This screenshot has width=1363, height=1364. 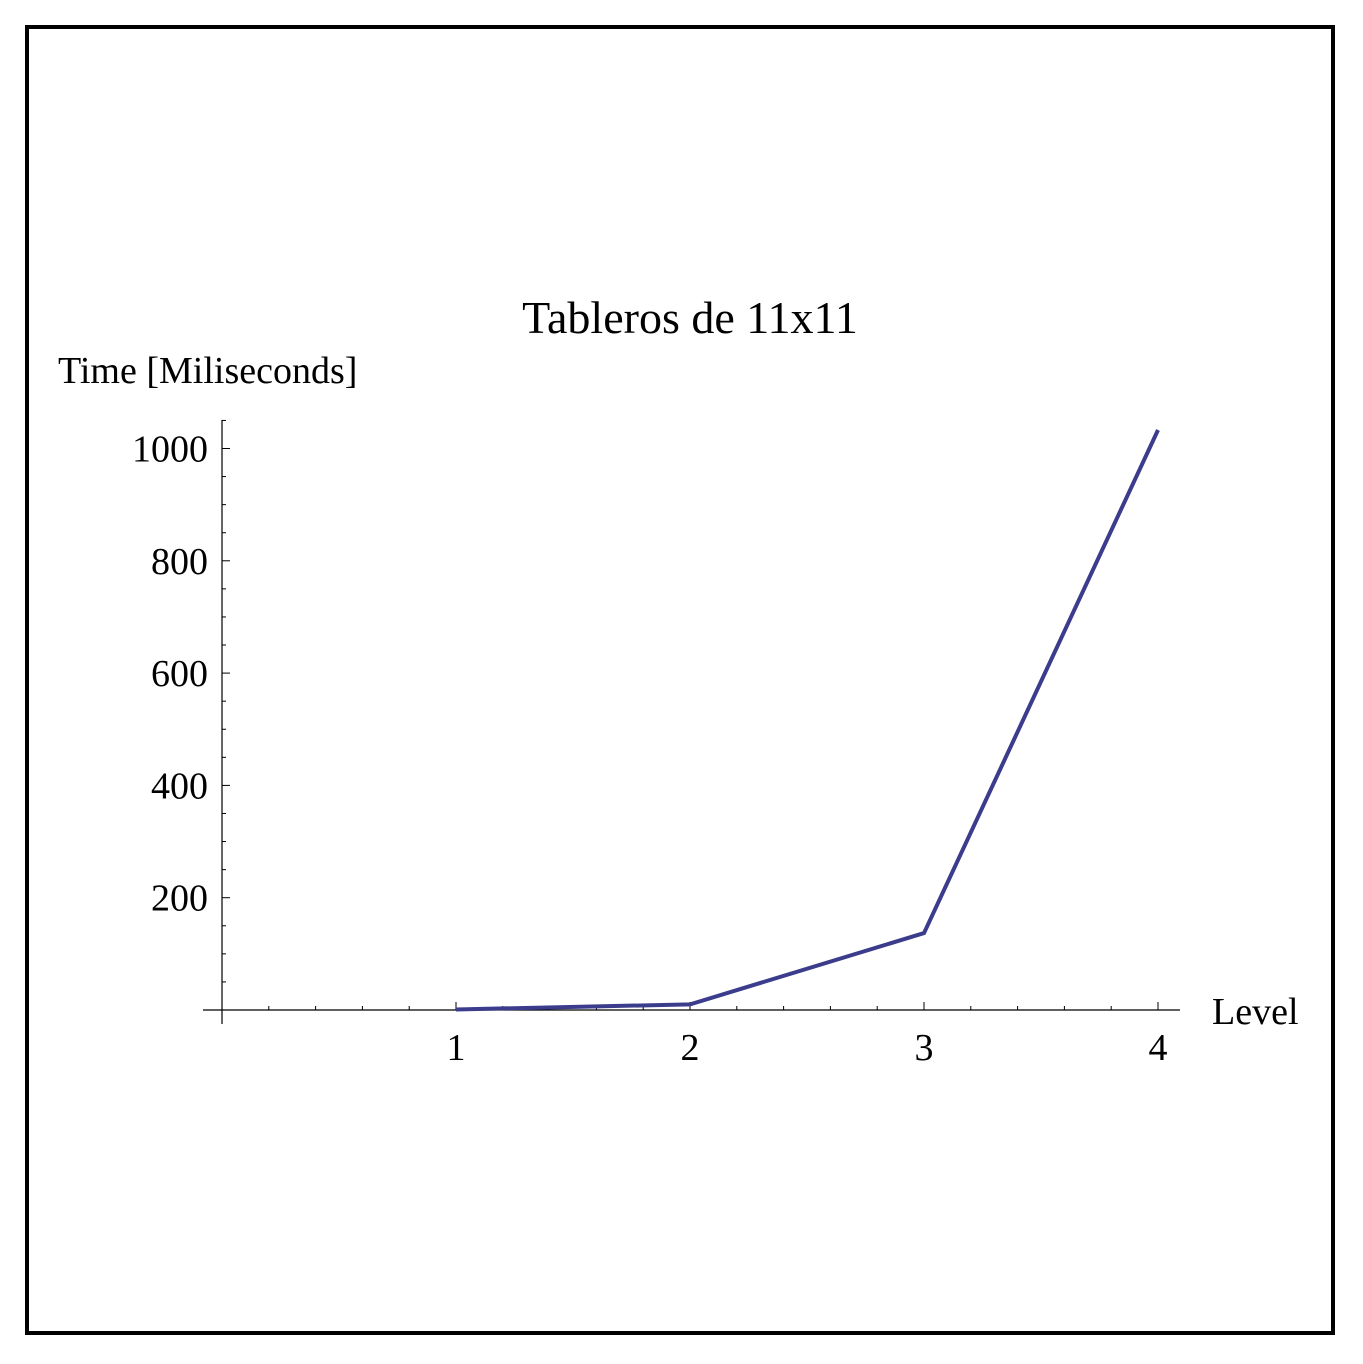 I want to click on chart-title: Tableros de 11x11, so click(x=690, y=317).